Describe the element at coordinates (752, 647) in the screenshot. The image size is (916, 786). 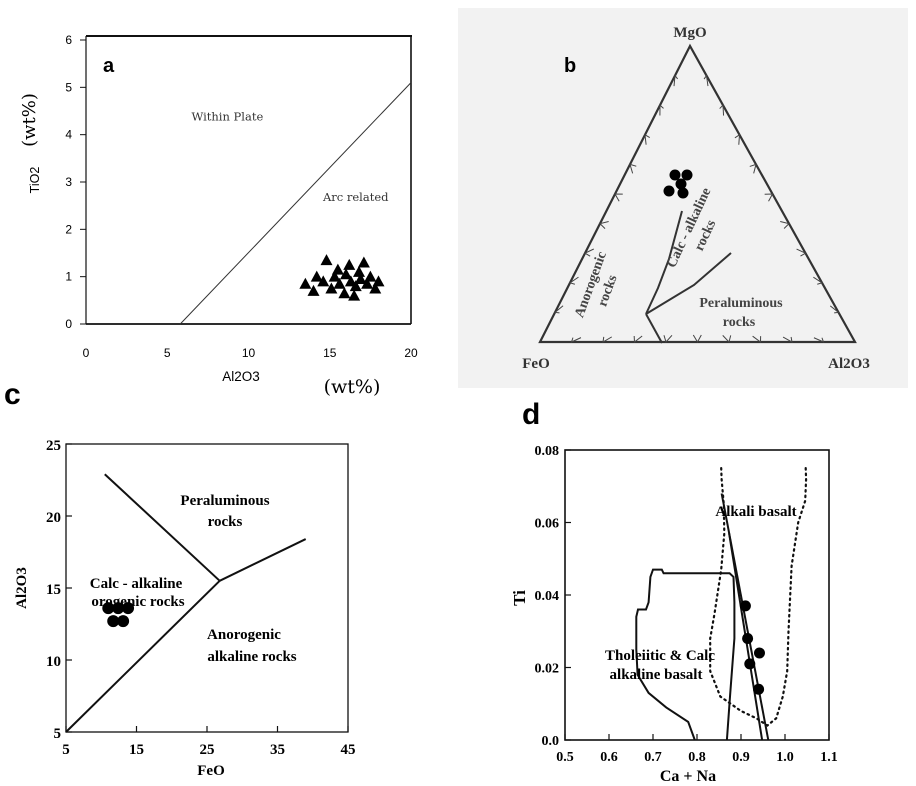
I see `panel-d-points` at that location.